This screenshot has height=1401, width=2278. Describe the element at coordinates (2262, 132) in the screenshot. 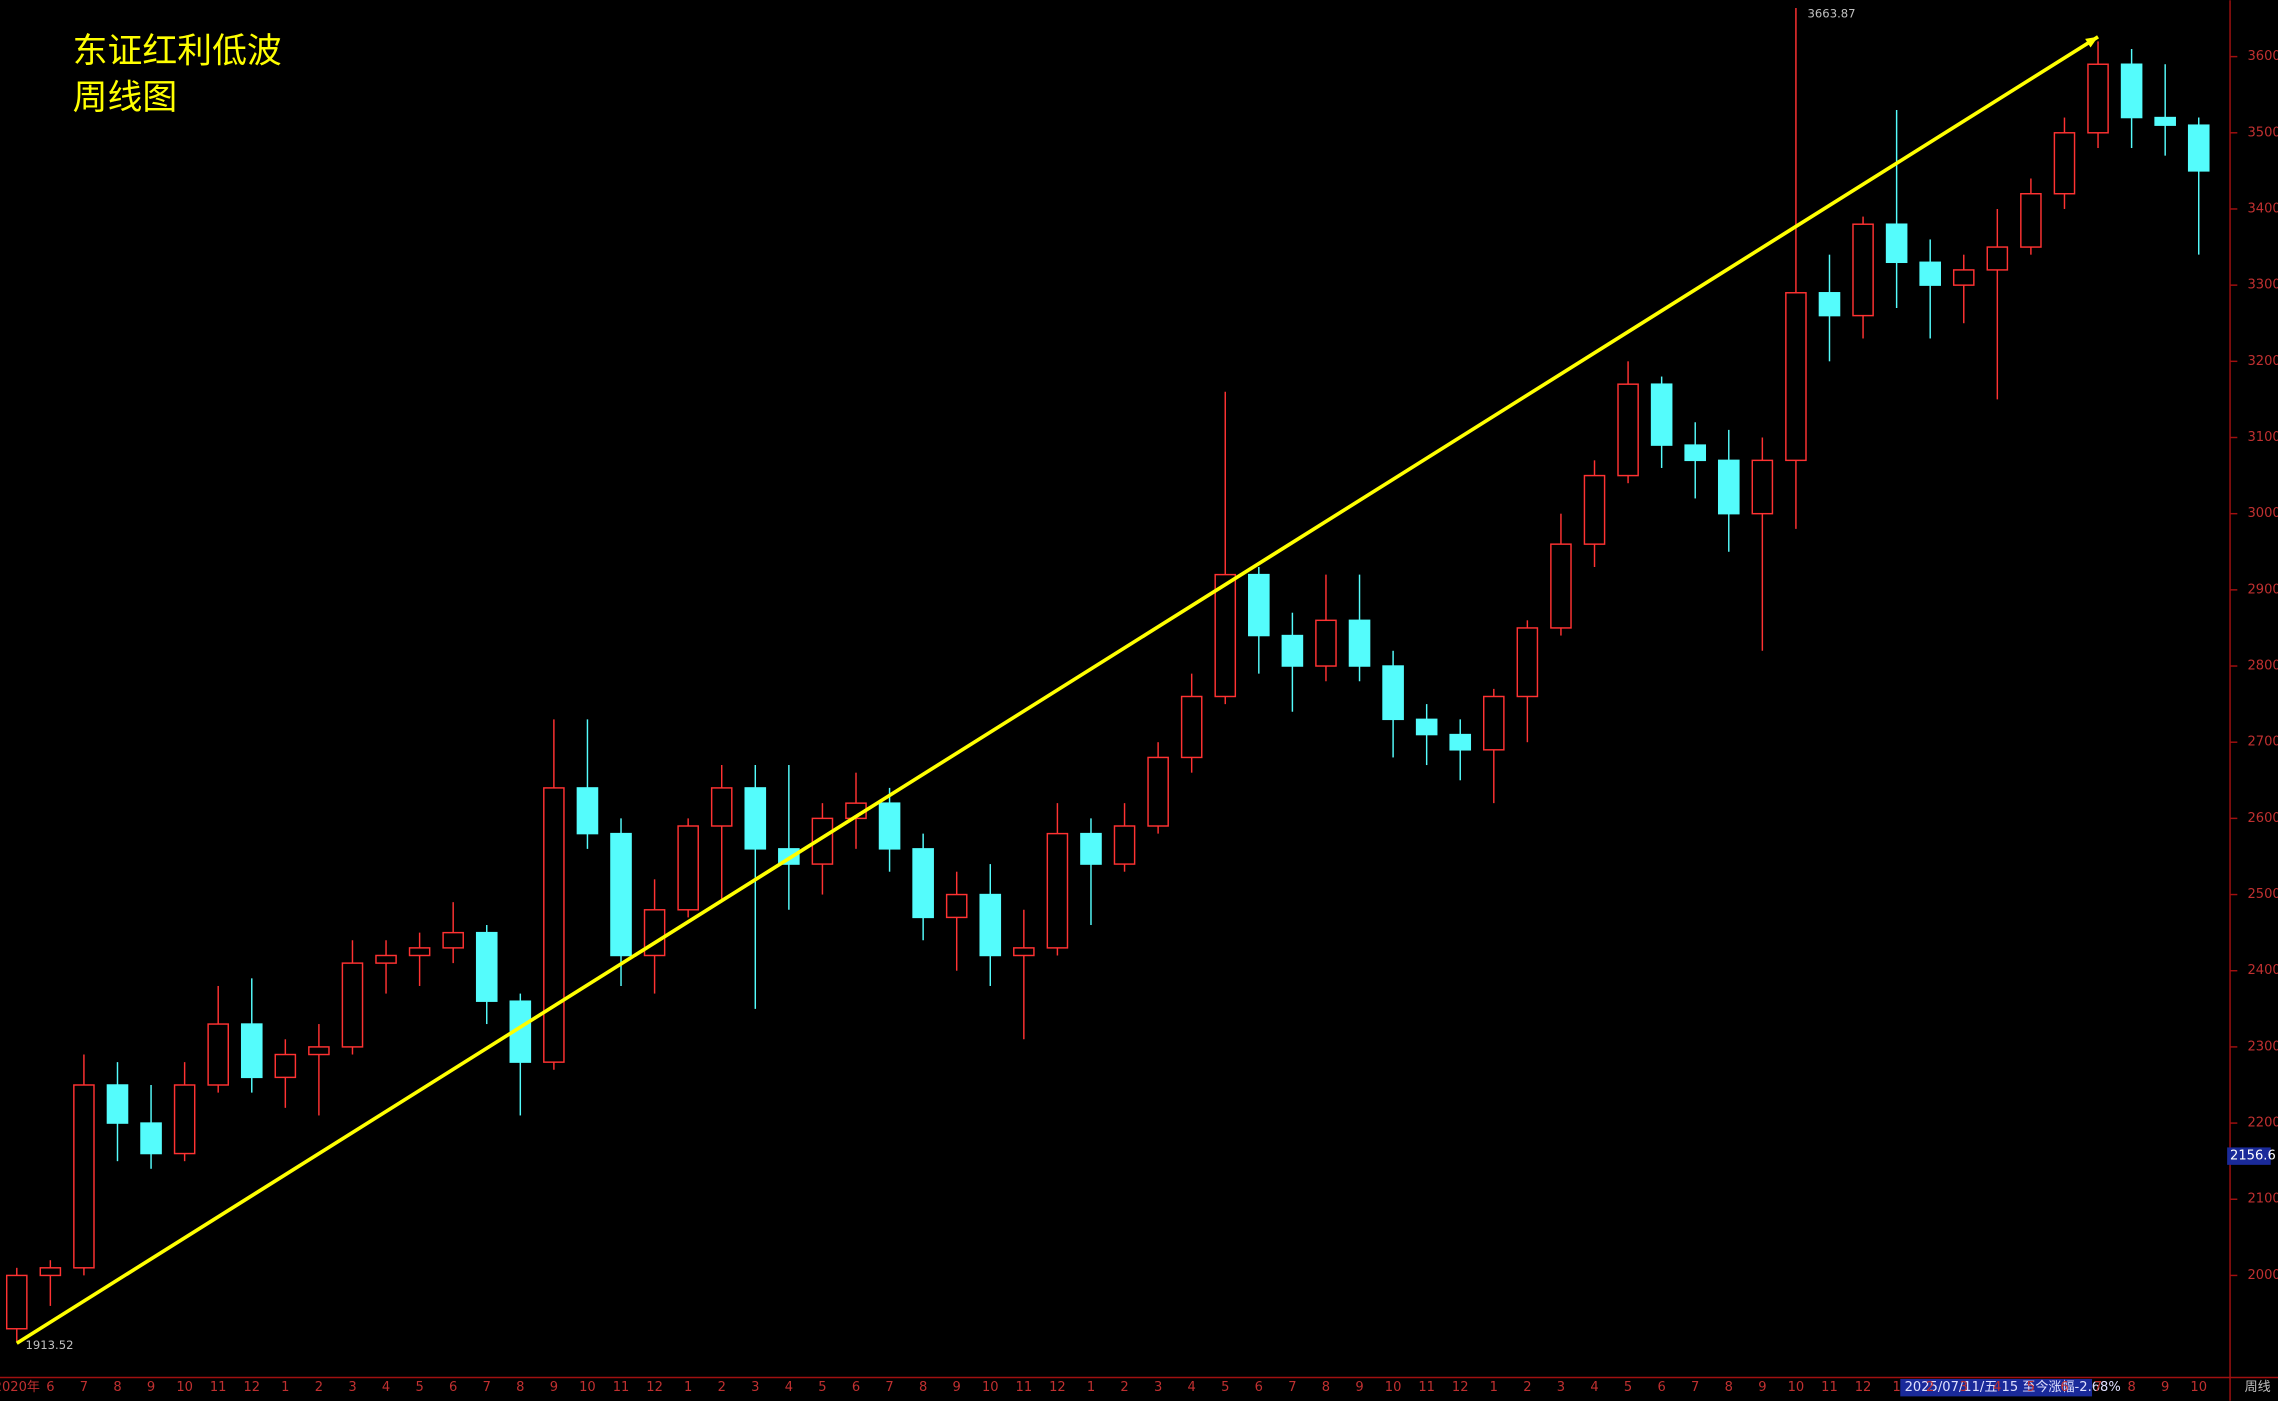

I see `y-tick-label: 3500` at that location.